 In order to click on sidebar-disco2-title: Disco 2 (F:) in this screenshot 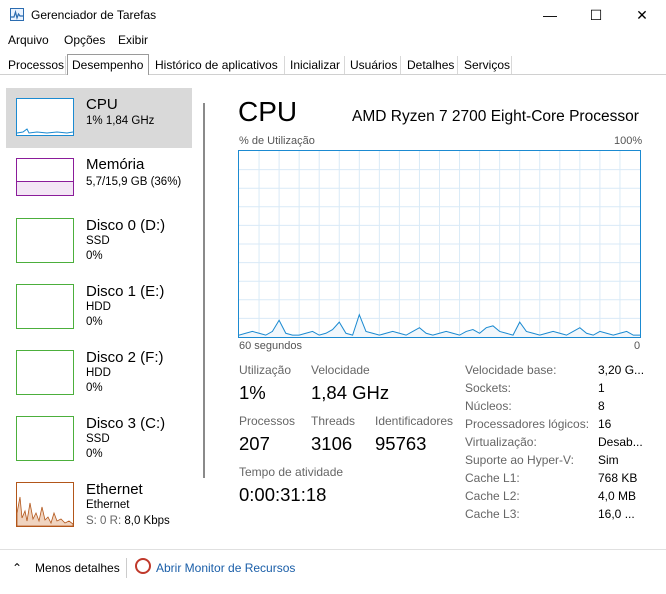, I will do `click(125, 357)`.